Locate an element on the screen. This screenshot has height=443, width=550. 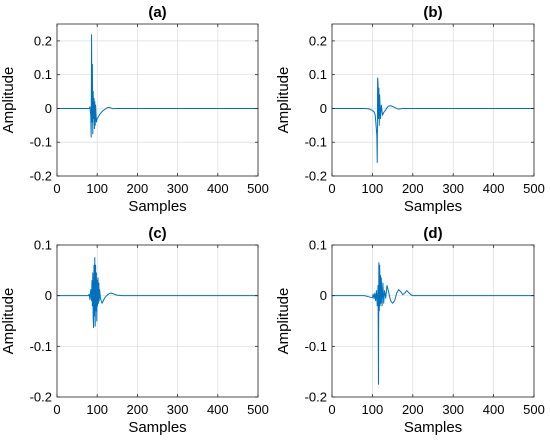
subplot-a-x-tick-label: 100 is located at coordinates (97, 188).